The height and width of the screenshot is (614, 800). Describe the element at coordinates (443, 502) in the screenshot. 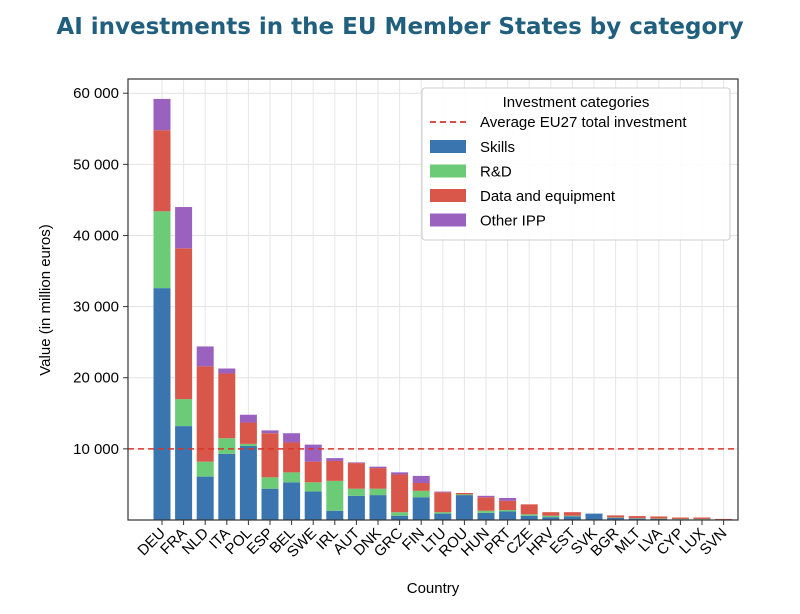

I see `bar-segment-ltu-data-and-equipment` at that location.